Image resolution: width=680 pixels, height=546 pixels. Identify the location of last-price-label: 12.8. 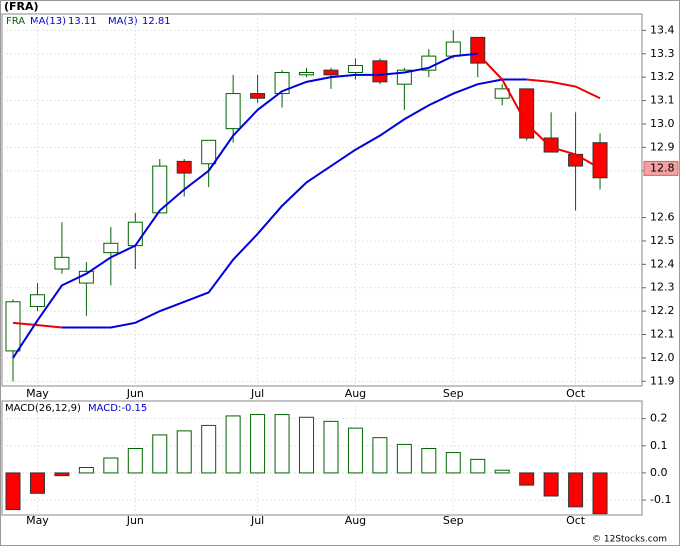
(662, 167).